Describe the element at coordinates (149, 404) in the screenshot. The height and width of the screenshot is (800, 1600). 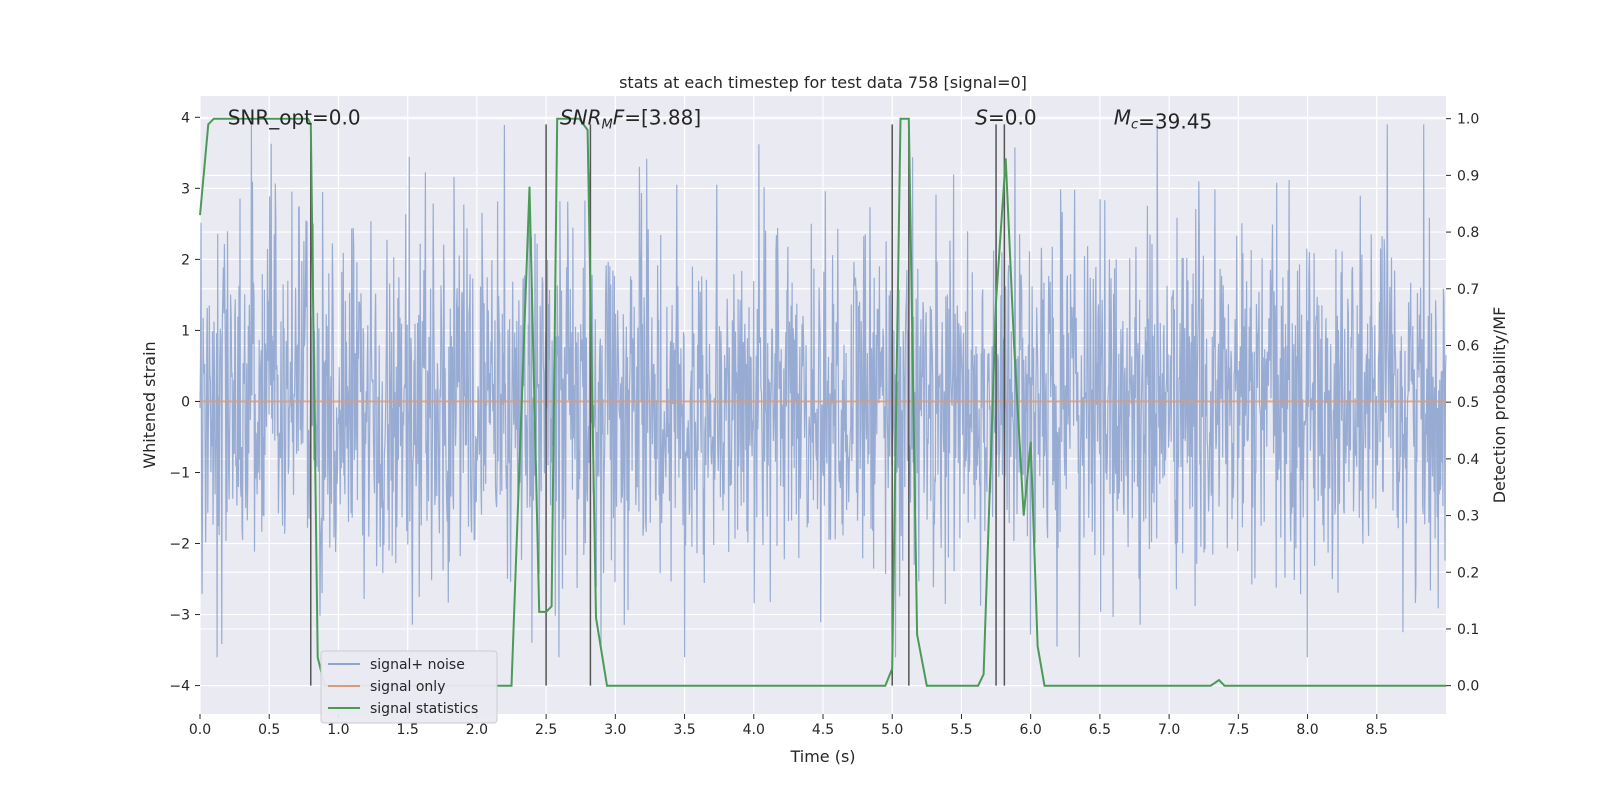
I see `y-axis-label: Whitened strain` at that location.